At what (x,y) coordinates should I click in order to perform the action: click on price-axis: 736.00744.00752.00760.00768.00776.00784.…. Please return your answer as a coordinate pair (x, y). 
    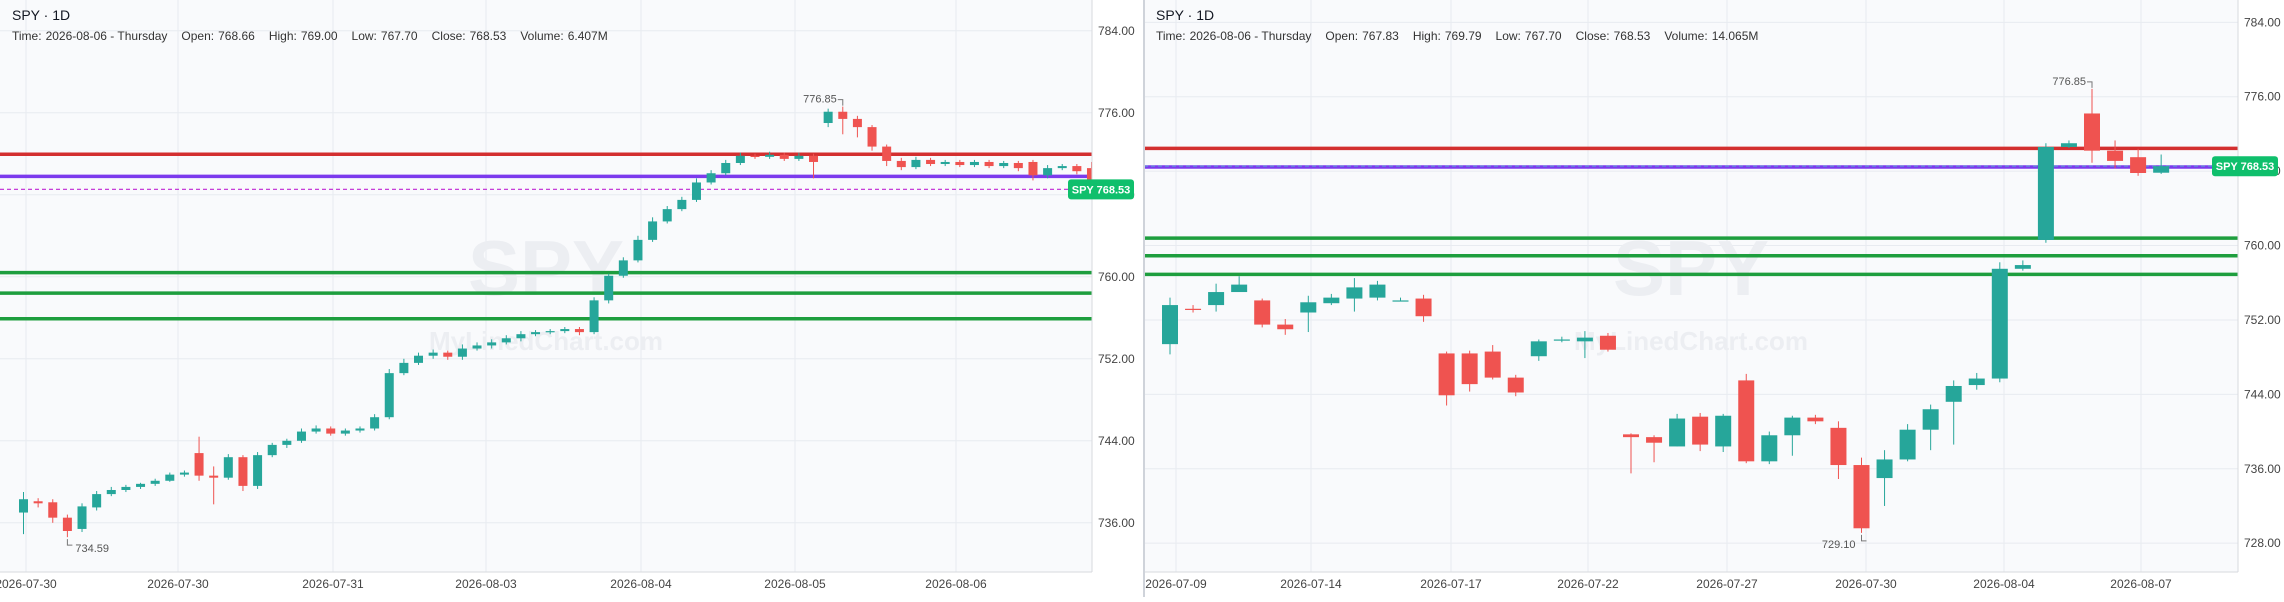
    Looking at the image, I should click on (1117, 298).